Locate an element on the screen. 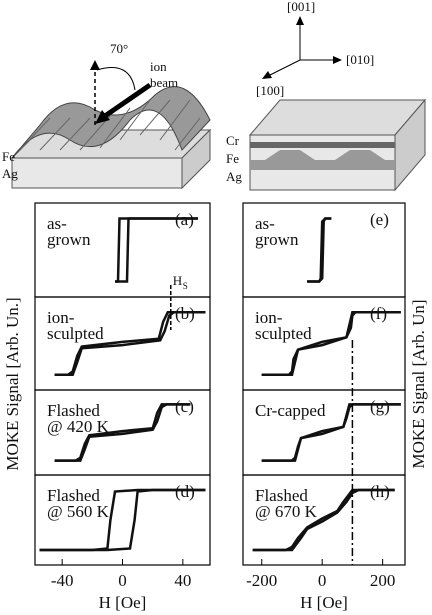  panel-label: (b) is located at coordinates (185, 313).